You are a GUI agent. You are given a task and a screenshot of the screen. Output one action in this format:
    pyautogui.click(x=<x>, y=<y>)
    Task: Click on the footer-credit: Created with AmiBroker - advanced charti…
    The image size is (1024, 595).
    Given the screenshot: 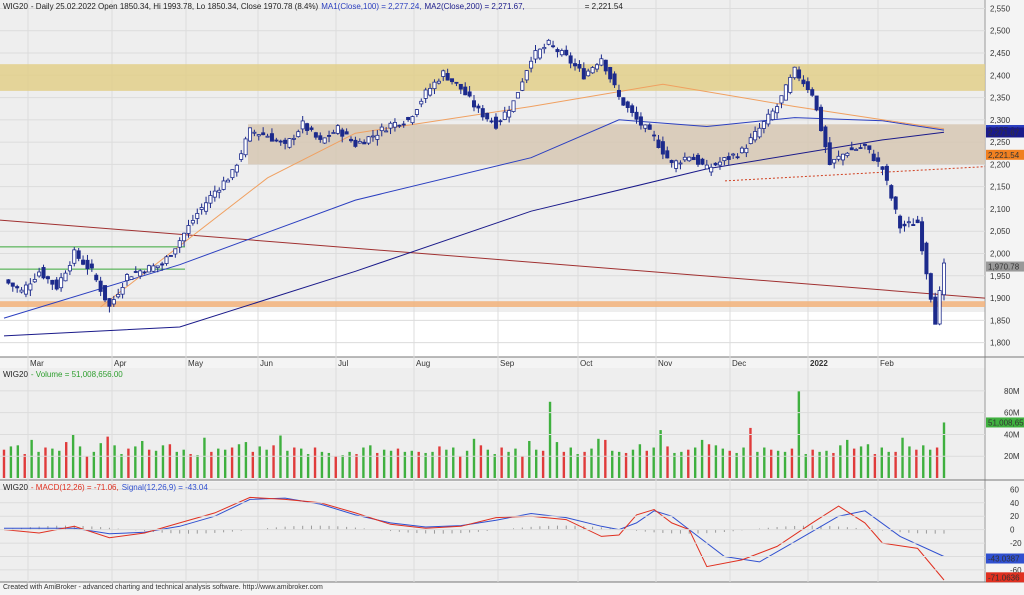 What is the action you would take?
    pyautogui.click(x=163, y=587)
    